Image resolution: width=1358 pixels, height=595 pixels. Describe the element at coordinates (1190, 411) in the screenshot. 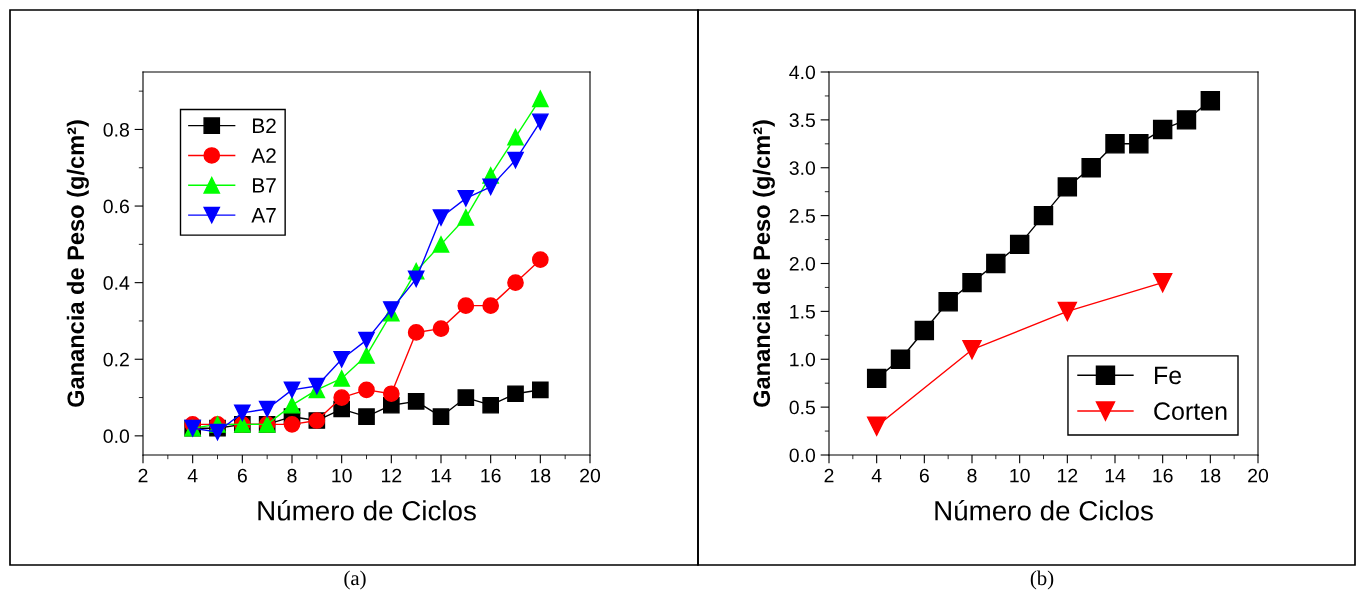

I see `legend-label: Corten` at that location.